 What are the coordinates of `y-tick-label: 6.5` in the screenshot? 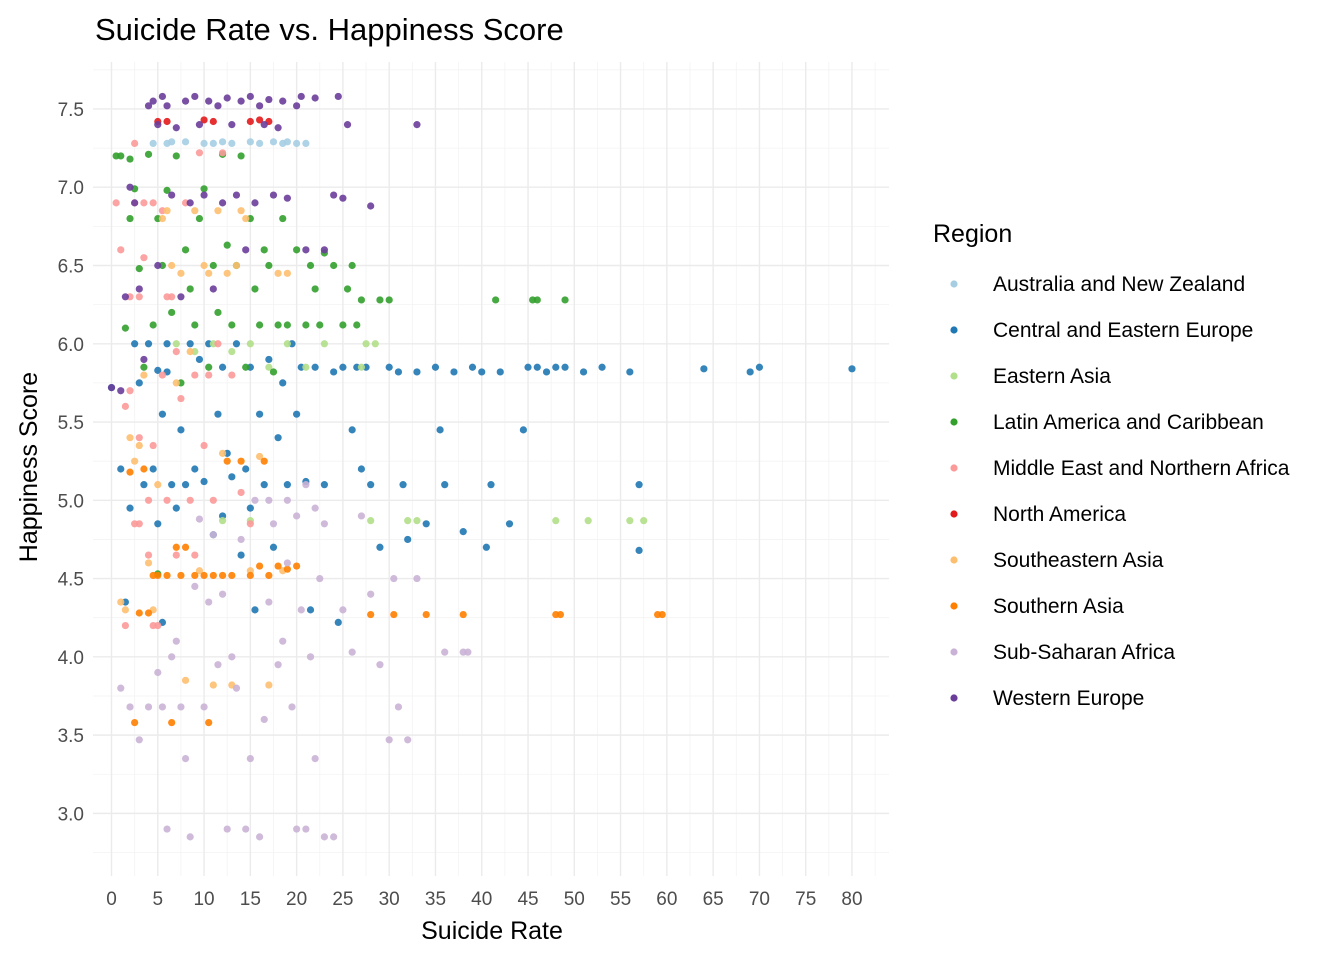 It's located at (71, 267).